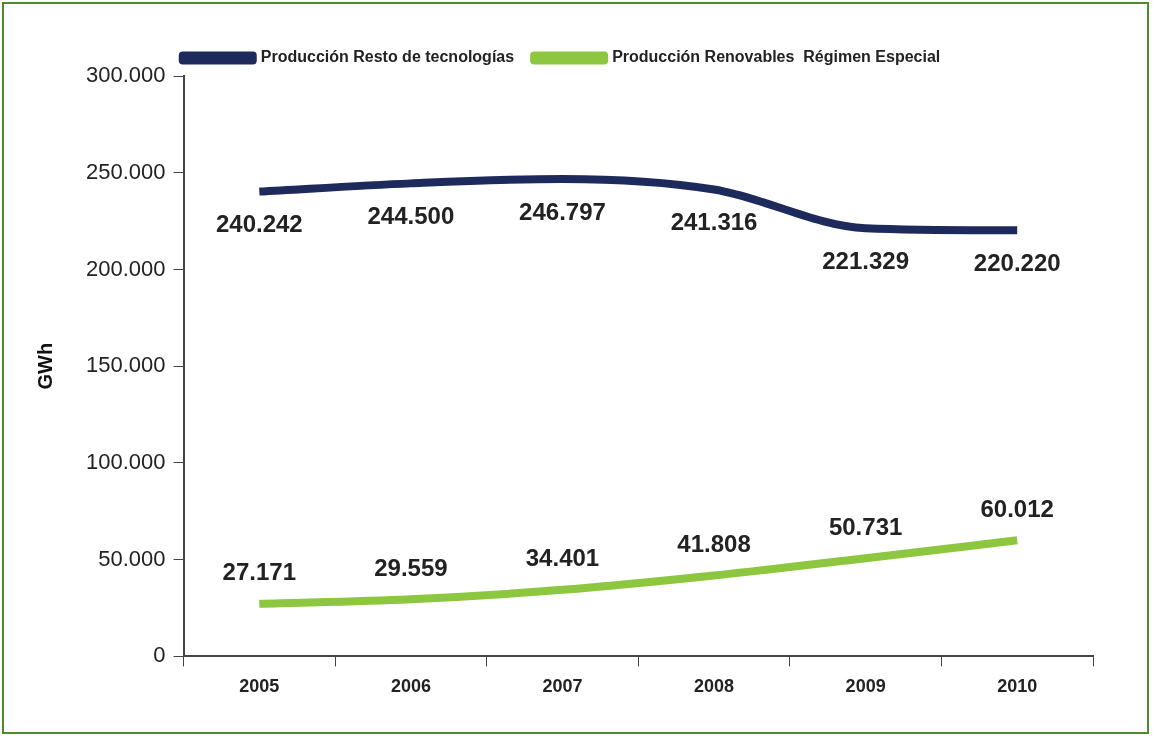 The image size is (1153, 738). I want to click on data-label: 50.731, so click(865, 526).